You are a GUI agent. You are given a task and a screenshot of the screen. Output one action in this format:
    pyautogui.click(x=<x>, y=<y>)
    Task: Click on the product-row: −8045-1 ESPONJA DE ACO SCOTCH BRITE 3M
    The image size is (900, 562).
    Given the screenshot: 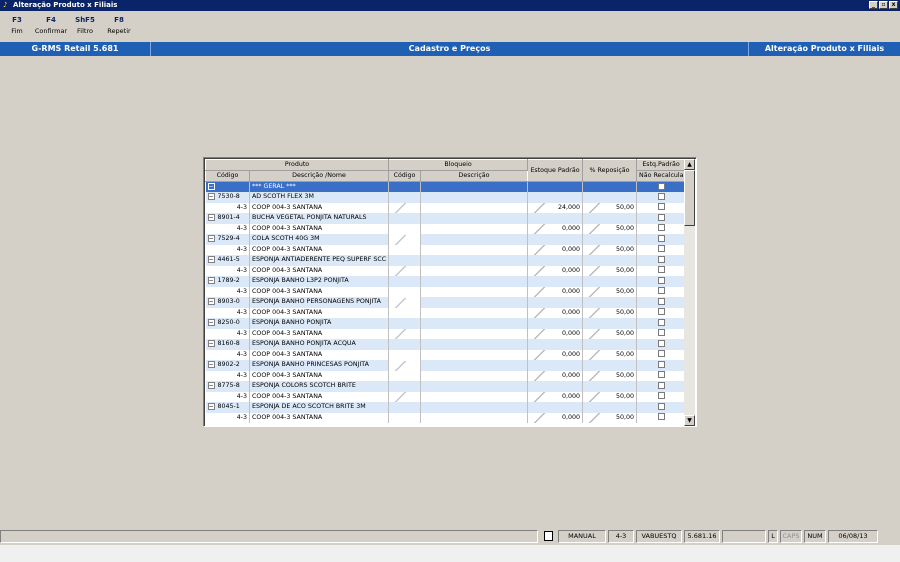 What is the action you would take?
    pyautogui.click(x=446, y=407)
    